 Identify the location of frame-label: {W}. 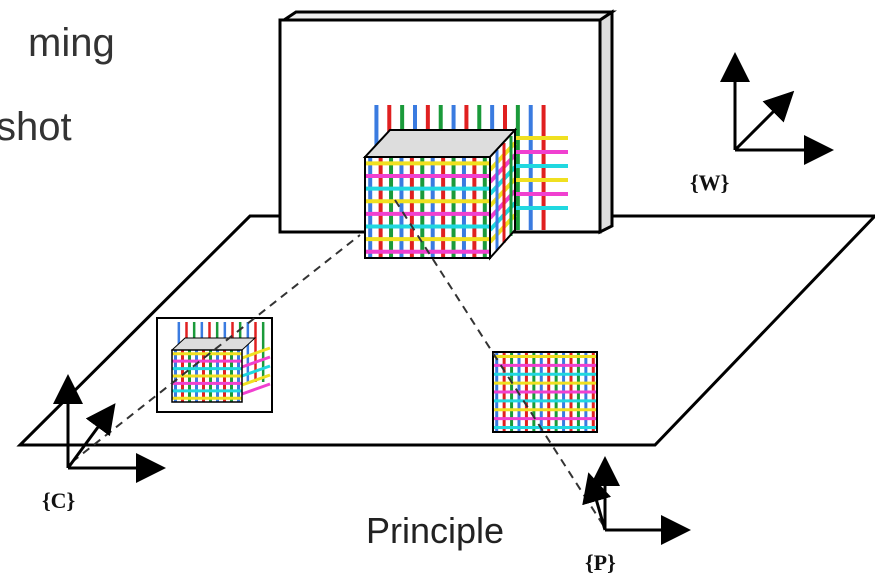
(709, 182).